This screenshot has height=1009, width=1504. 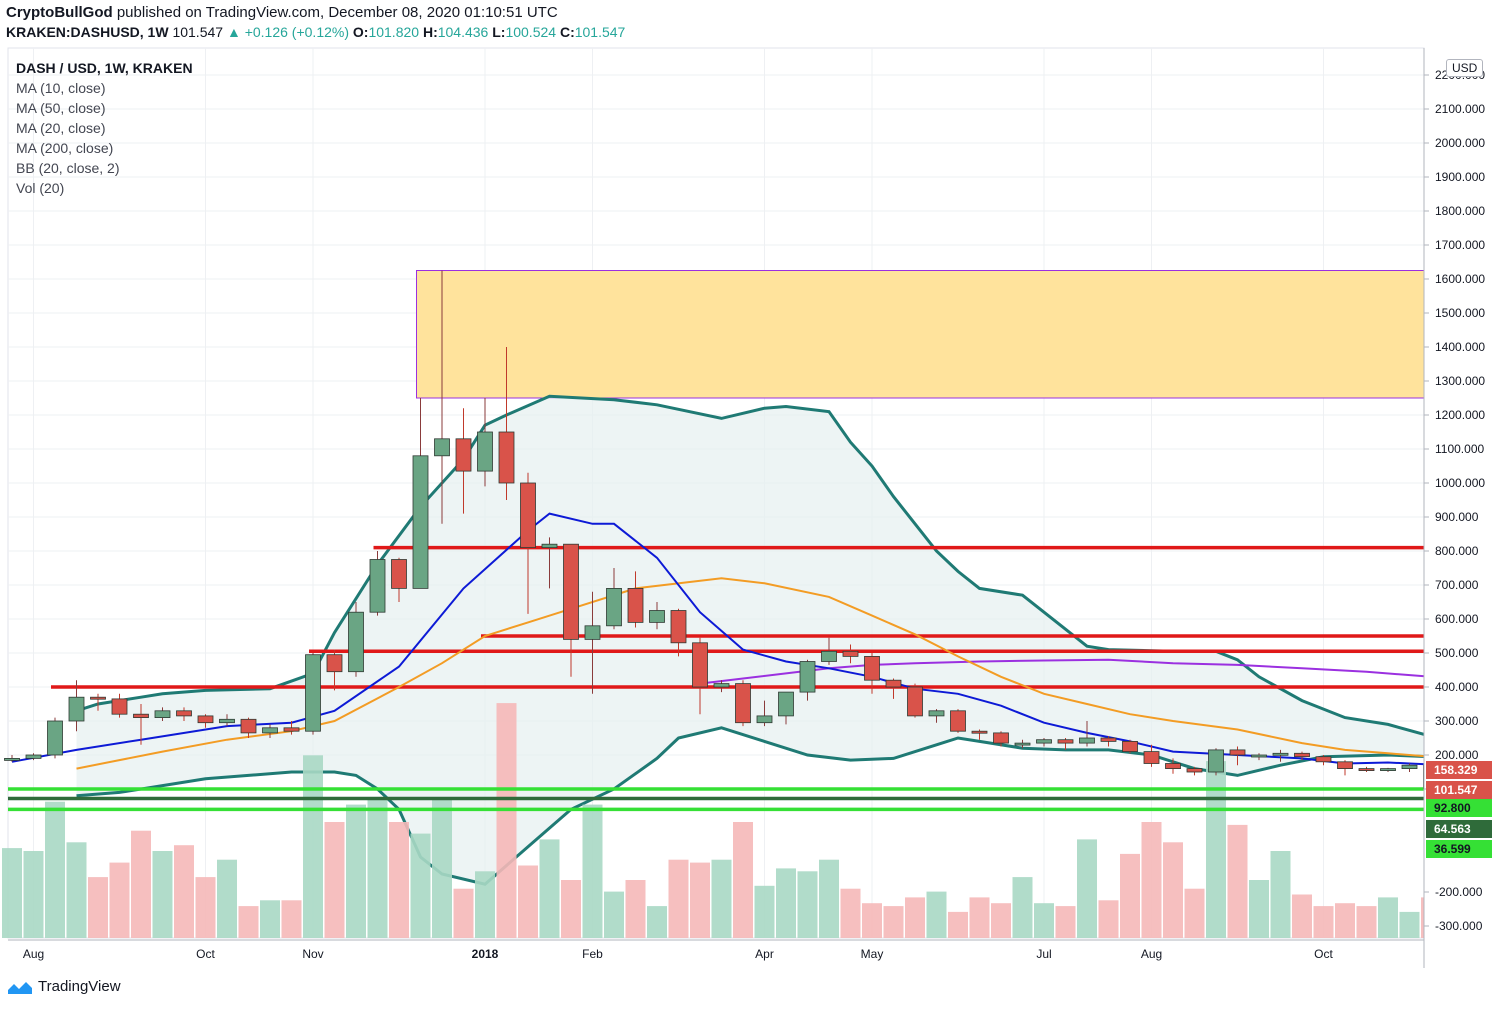 I want to click on price-label: 158.329, so click(x=1456, y=770).